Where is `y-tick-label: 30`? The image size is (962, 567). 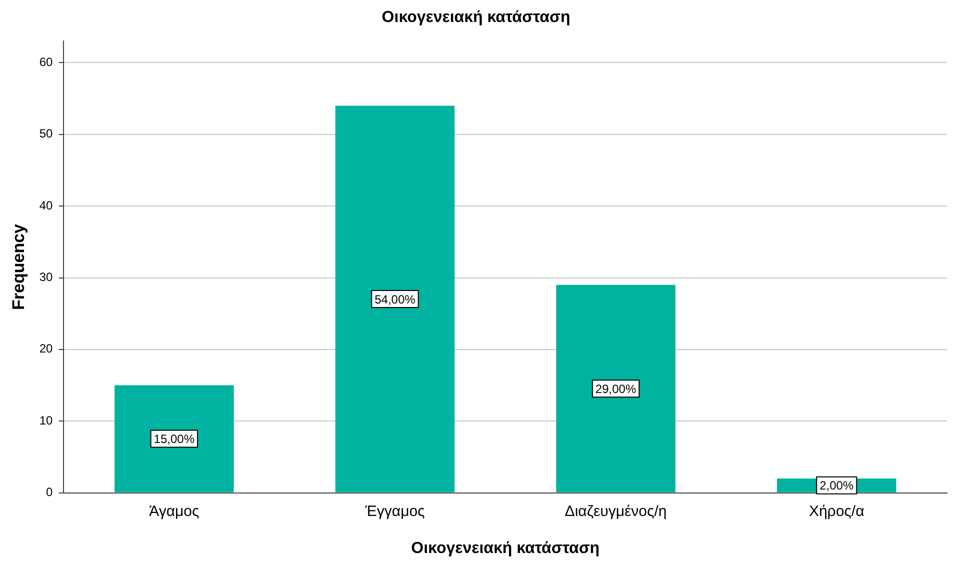
y-tick-label: 30 is located at coordinates (46, 277).